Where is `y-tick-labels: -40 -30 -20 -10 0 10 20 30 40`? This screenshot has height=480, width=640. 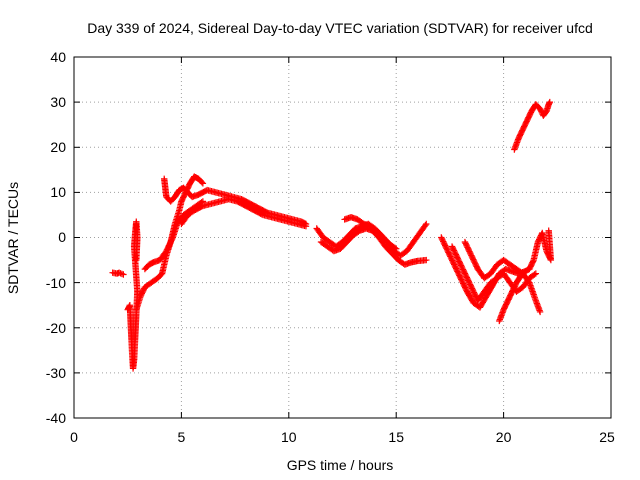
y-tick-labels: -40 -30 -20 -10 0 10 20 30 40 is located at coordinates (56, 237).